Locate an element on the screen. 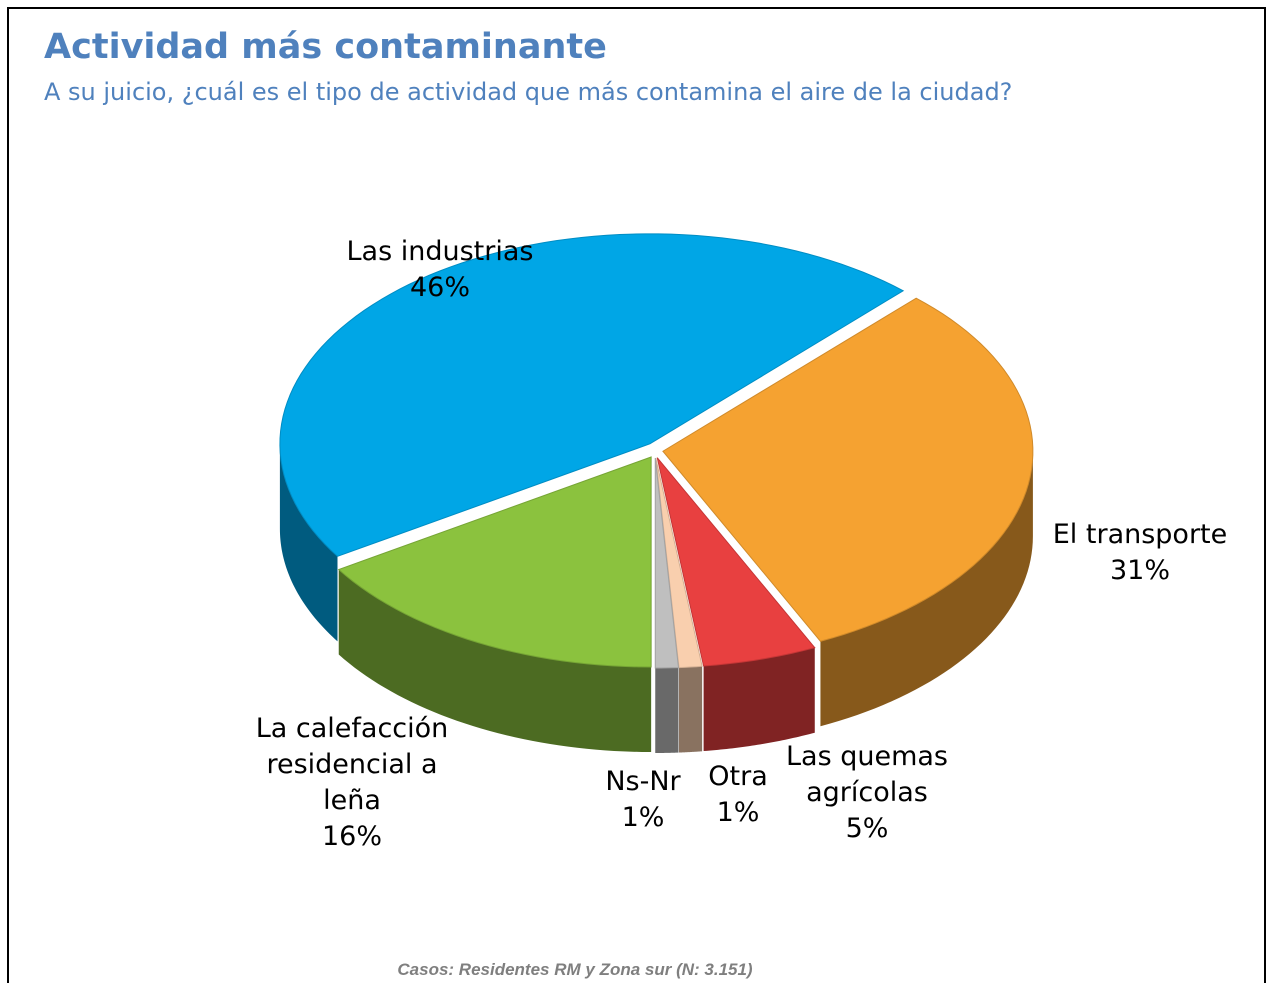 Image resolution: width=1273 pixels, height=983 pixels. value-label: 16% is located at coordinates (352, 836).